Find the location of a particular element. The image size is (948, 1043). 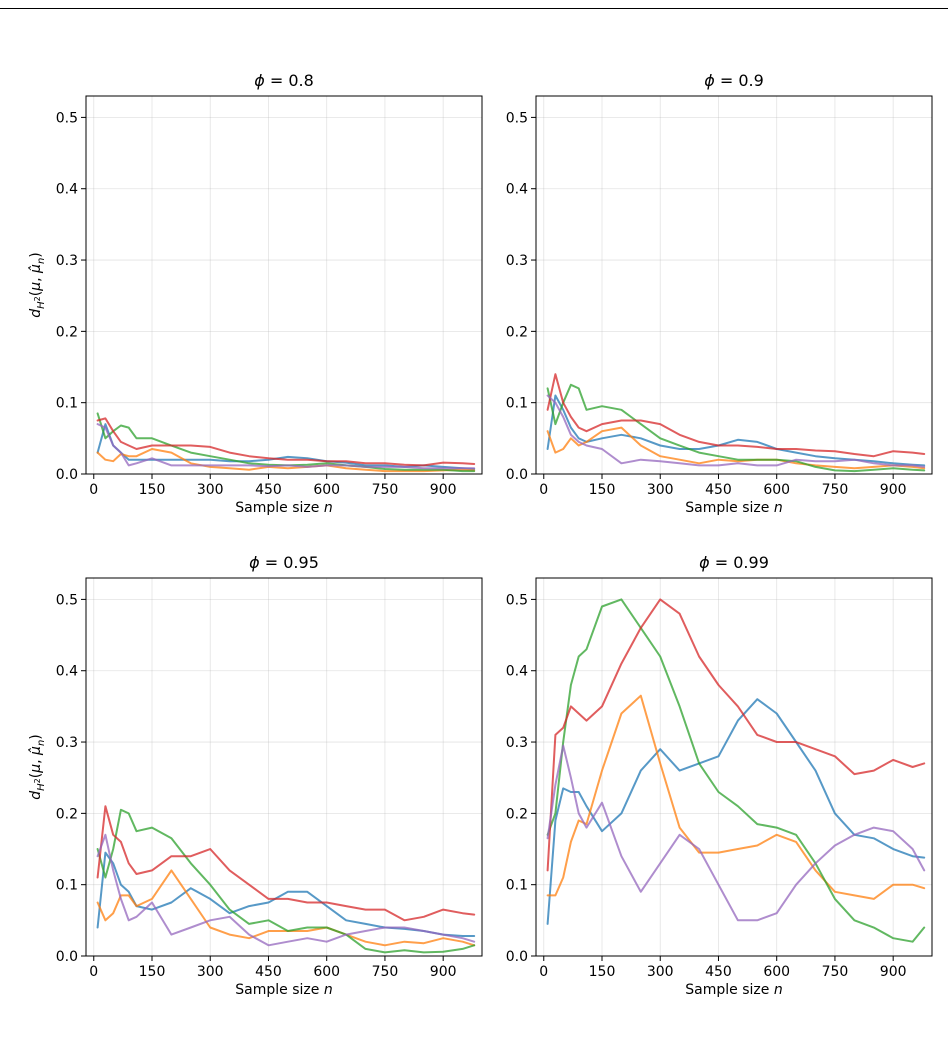

x-tick-label: 600 is located at coordinates (326, 490).